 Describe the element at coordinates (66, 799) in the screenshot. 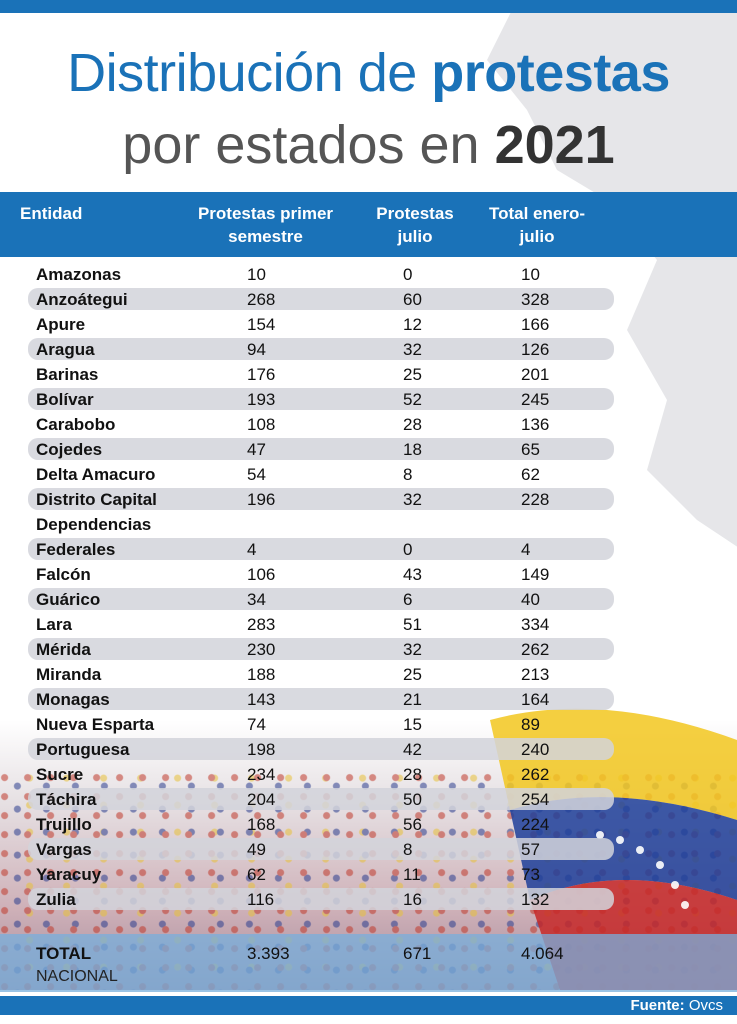

I see `cell-entidad: Táchira` at that location.